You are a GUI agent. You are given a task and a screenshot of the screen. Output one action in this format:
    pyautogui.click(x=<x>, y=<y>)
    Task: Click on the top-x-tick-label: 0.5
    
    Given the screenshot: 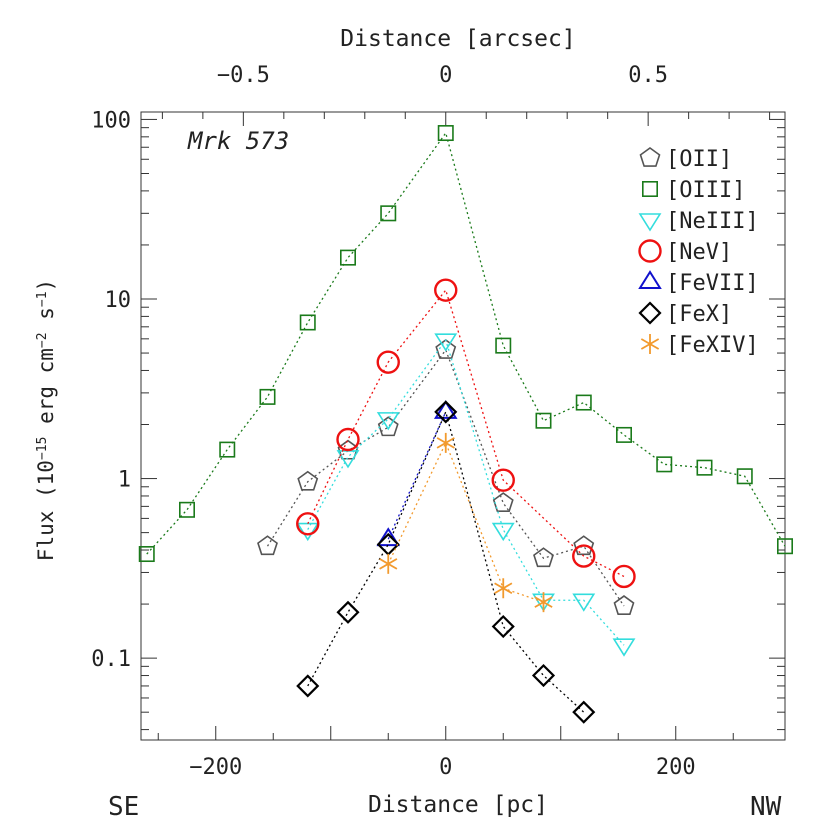 What is the action you would take?
    pyautogui.click(x=648, y=75)
    